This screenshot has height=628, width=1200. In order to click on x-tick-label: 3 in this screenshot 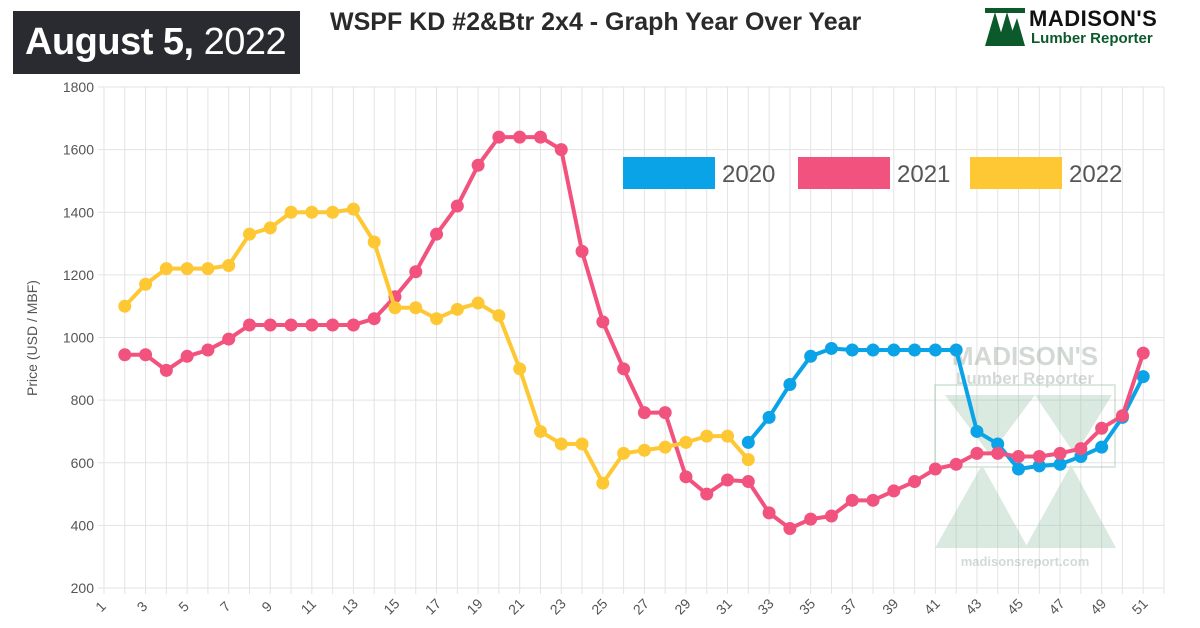, I will do `click(142, 606)`.